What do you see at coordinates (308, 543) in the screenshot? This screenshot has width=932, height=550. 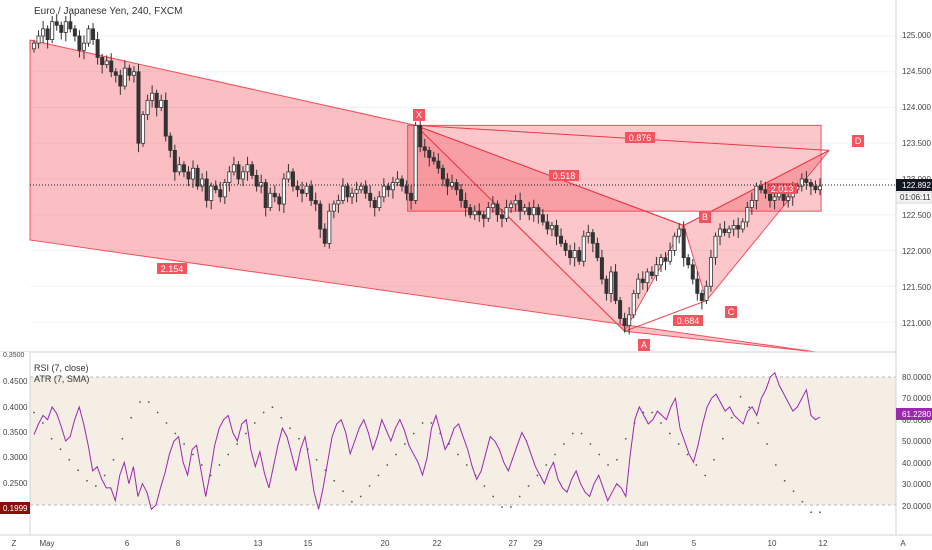 I see `time-tick: 15` at bounding box center [308, 543].